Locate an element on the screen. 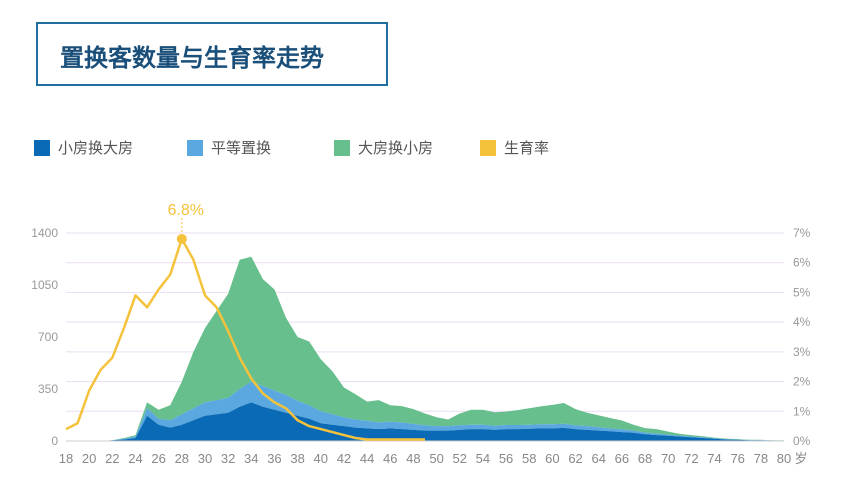  y-right-tick-label: 1% is located at coordinates (802, 411).